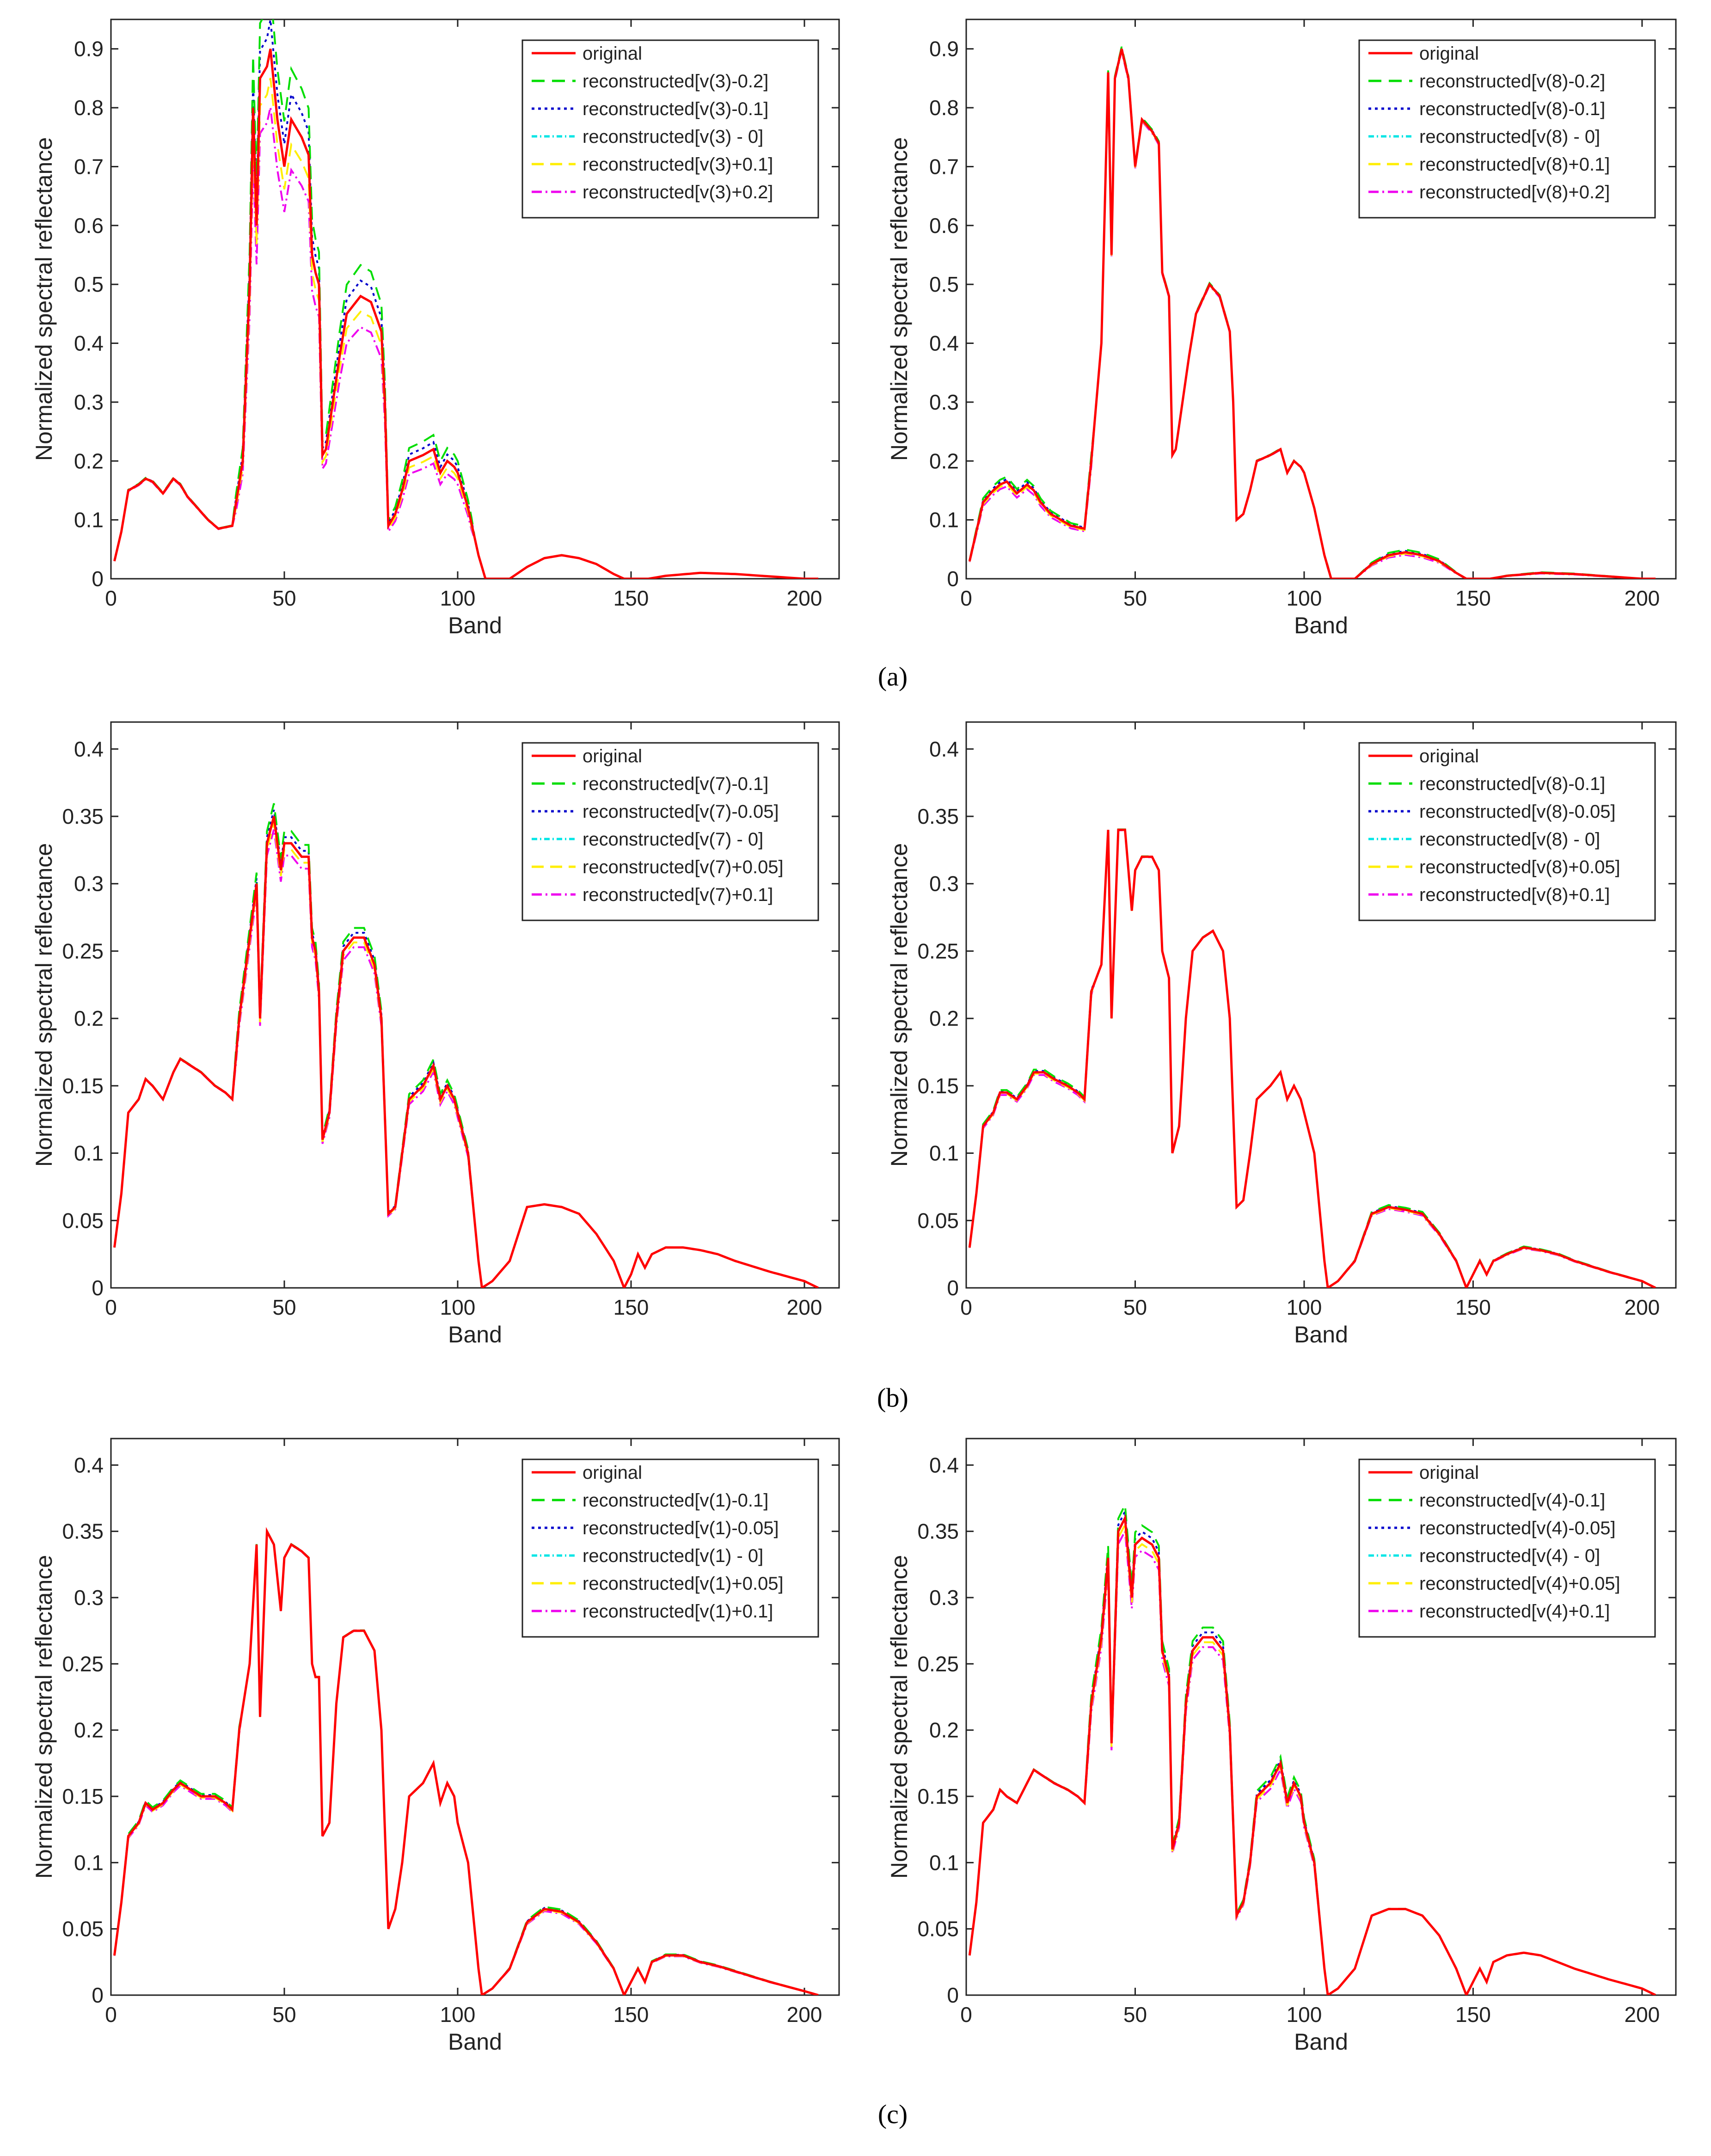  I want to click on legend-label: reconstructed[v(3)+0.2], so click(678, 192).